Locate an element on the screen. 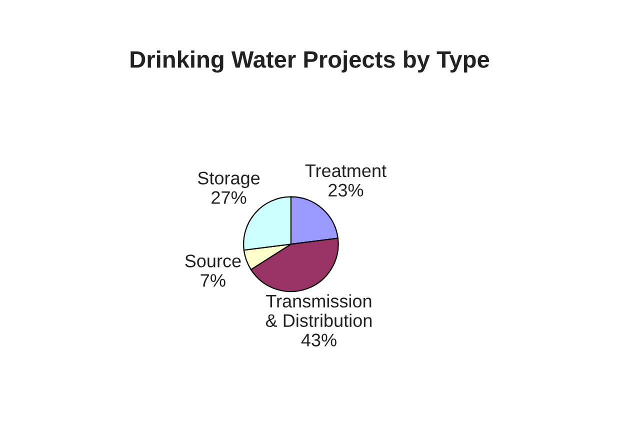 This screenshot has width=619, height=421. slice-label: Storage is located at coordinates (229, 180).